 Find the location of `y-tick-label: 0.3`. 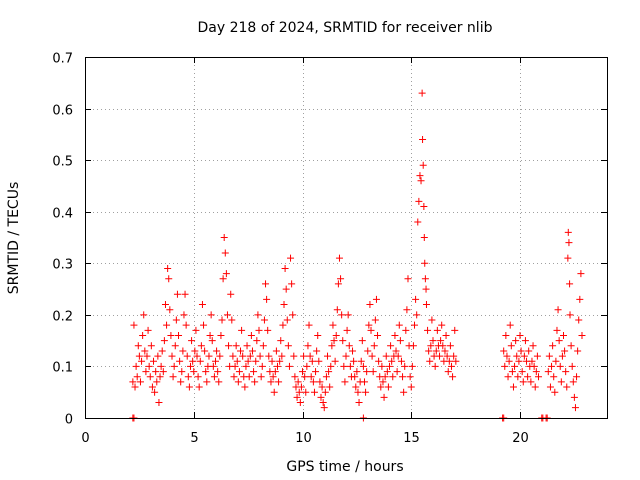

y-tick-label: 0.3 is located at coordinates (62, 265).